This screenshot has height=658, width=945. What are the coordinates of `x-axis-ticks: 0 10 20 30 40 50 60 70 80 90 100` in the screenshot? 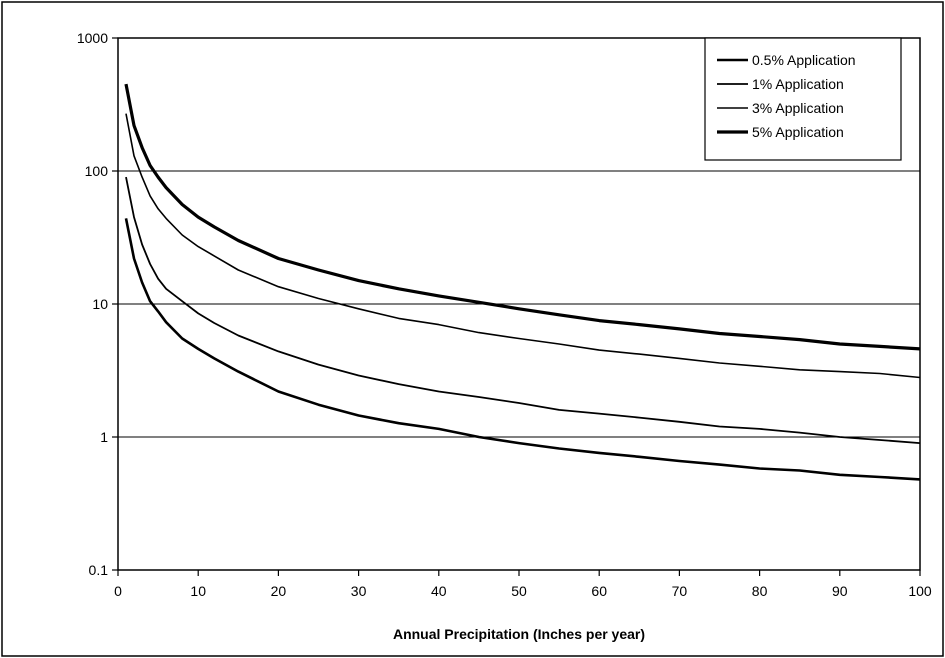 It's located at (523, 584).